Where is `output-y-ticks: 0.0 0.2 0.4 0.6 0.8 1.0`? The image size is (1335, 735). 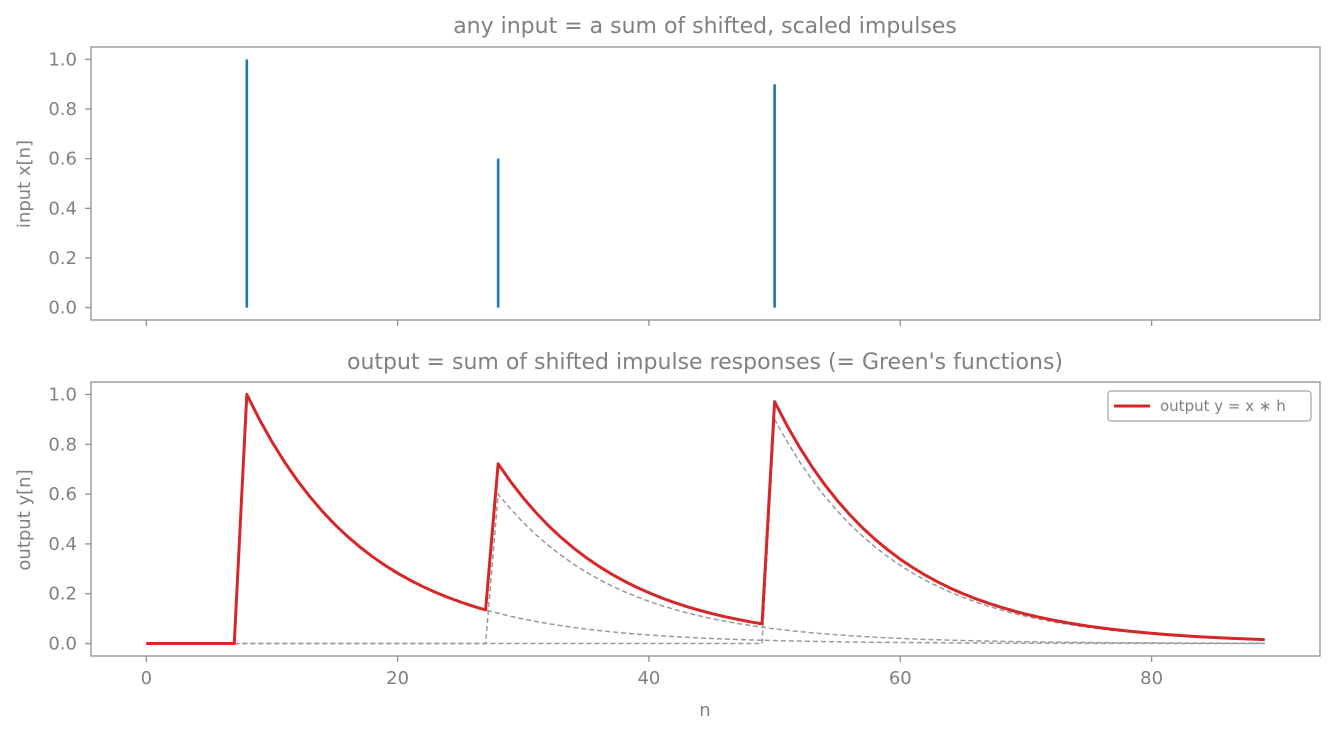
output-y-ticks: 0.0 0.2 0.4 0.6 0.8 1.0 is located at coordinates (69, 519).